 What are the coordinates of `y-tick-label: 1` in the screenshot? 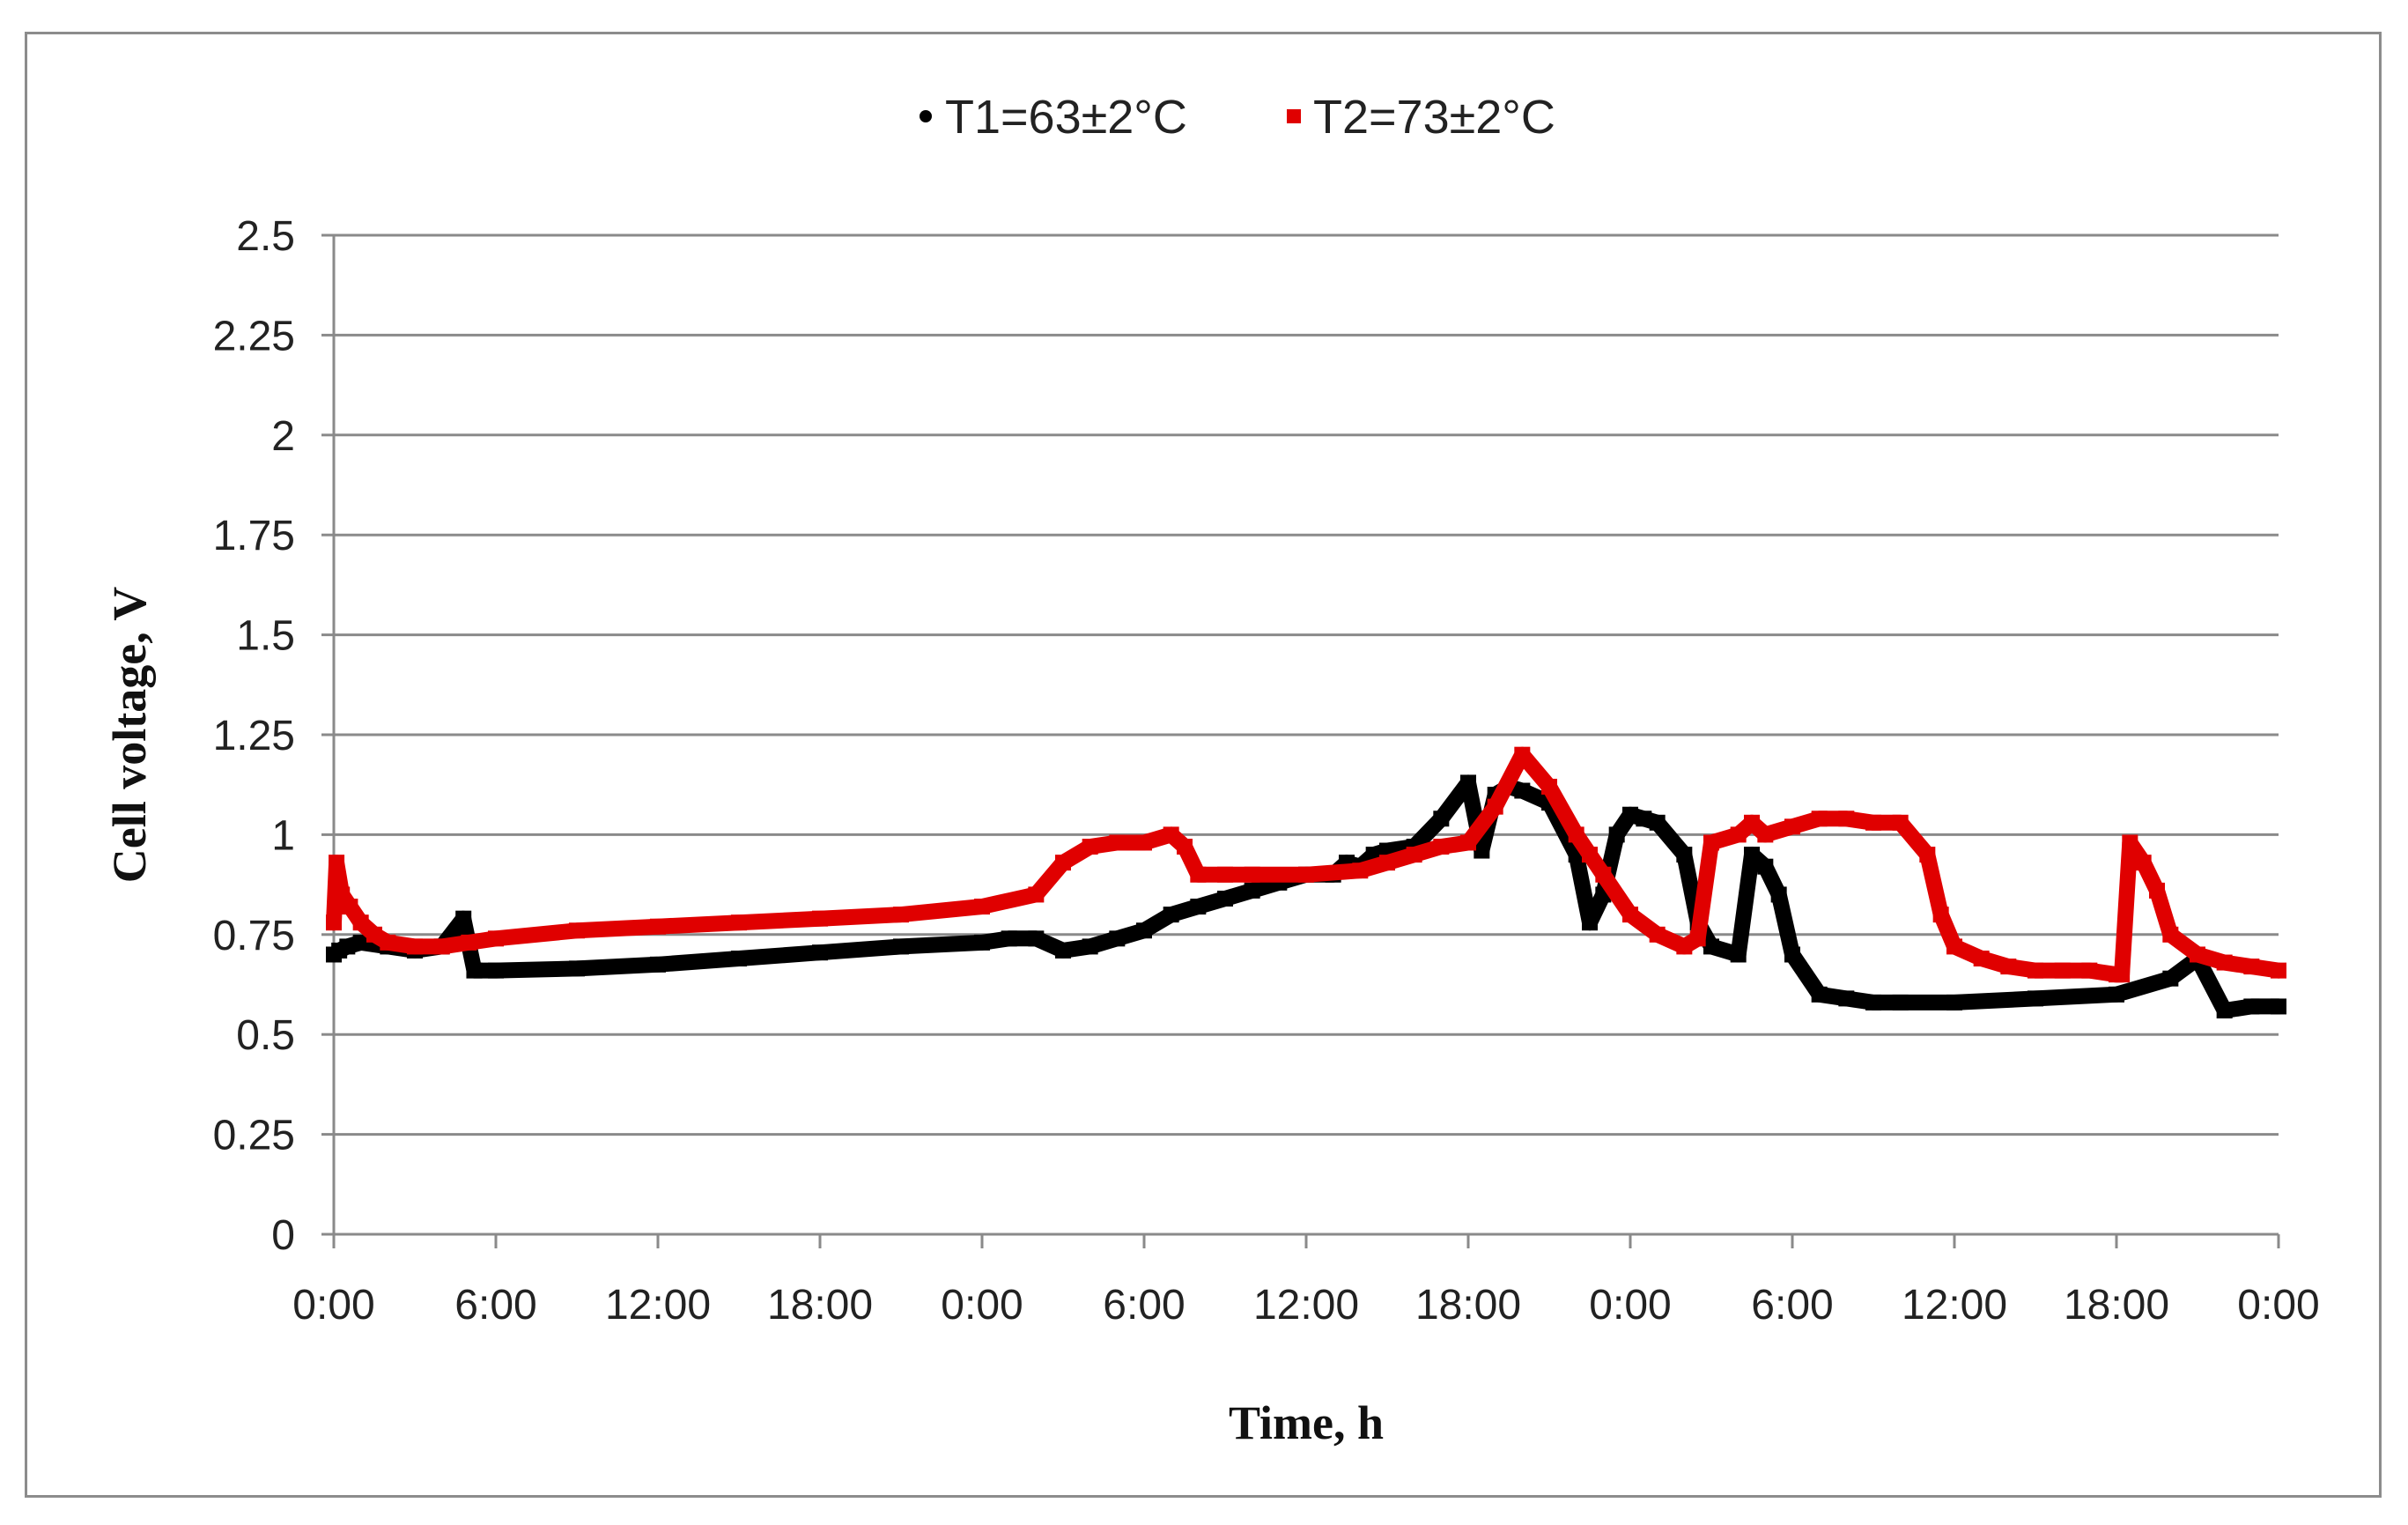 It's located at (283, 835).